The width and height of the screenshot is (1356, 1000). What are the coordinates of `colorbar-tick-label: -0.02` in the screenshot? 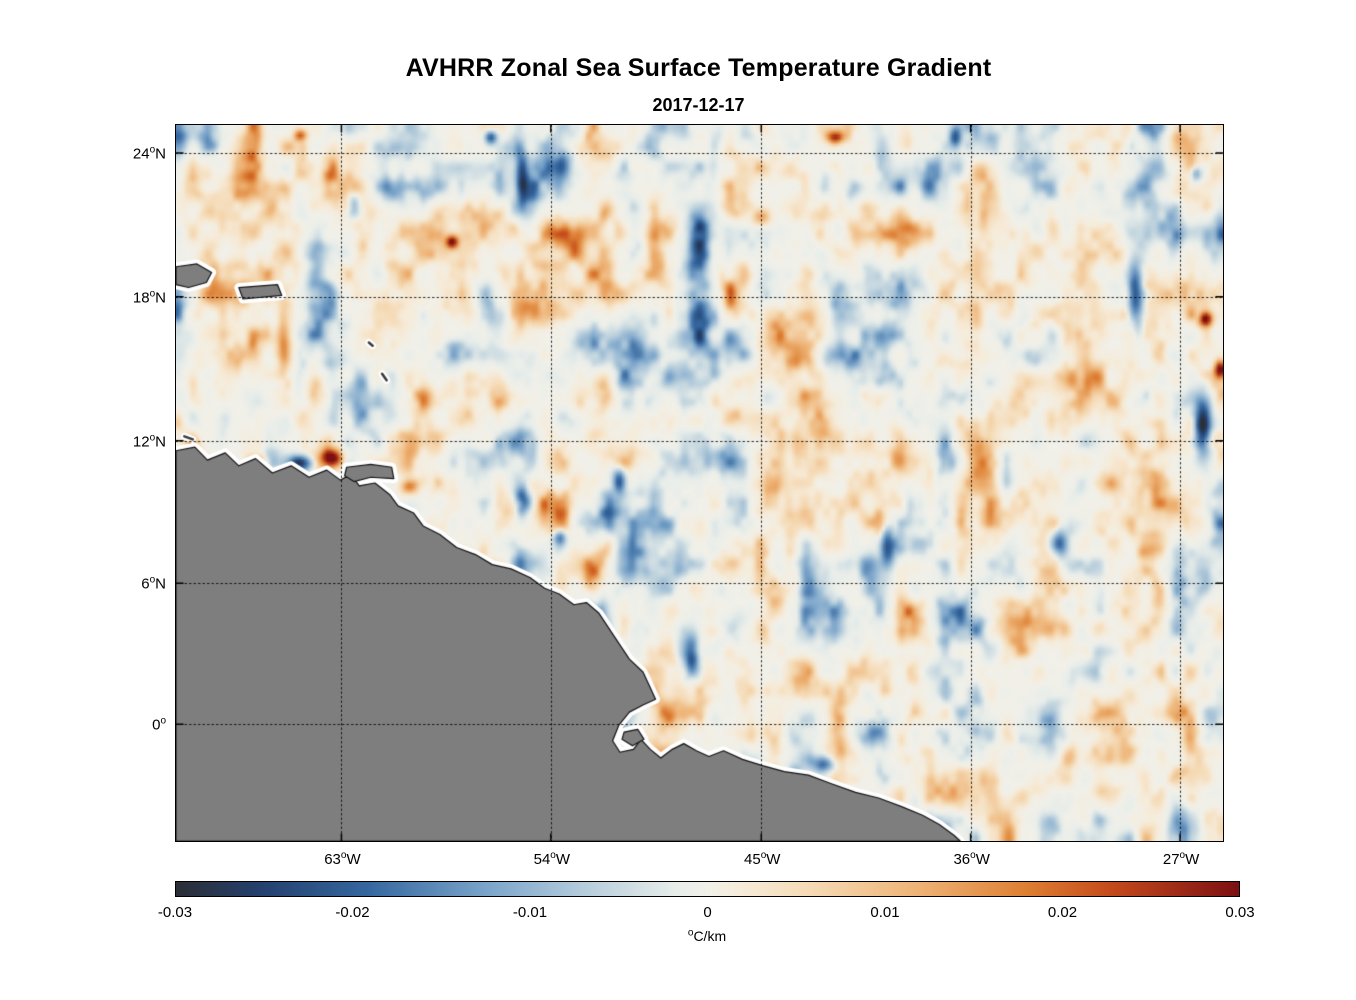 It's located at (352, 912).